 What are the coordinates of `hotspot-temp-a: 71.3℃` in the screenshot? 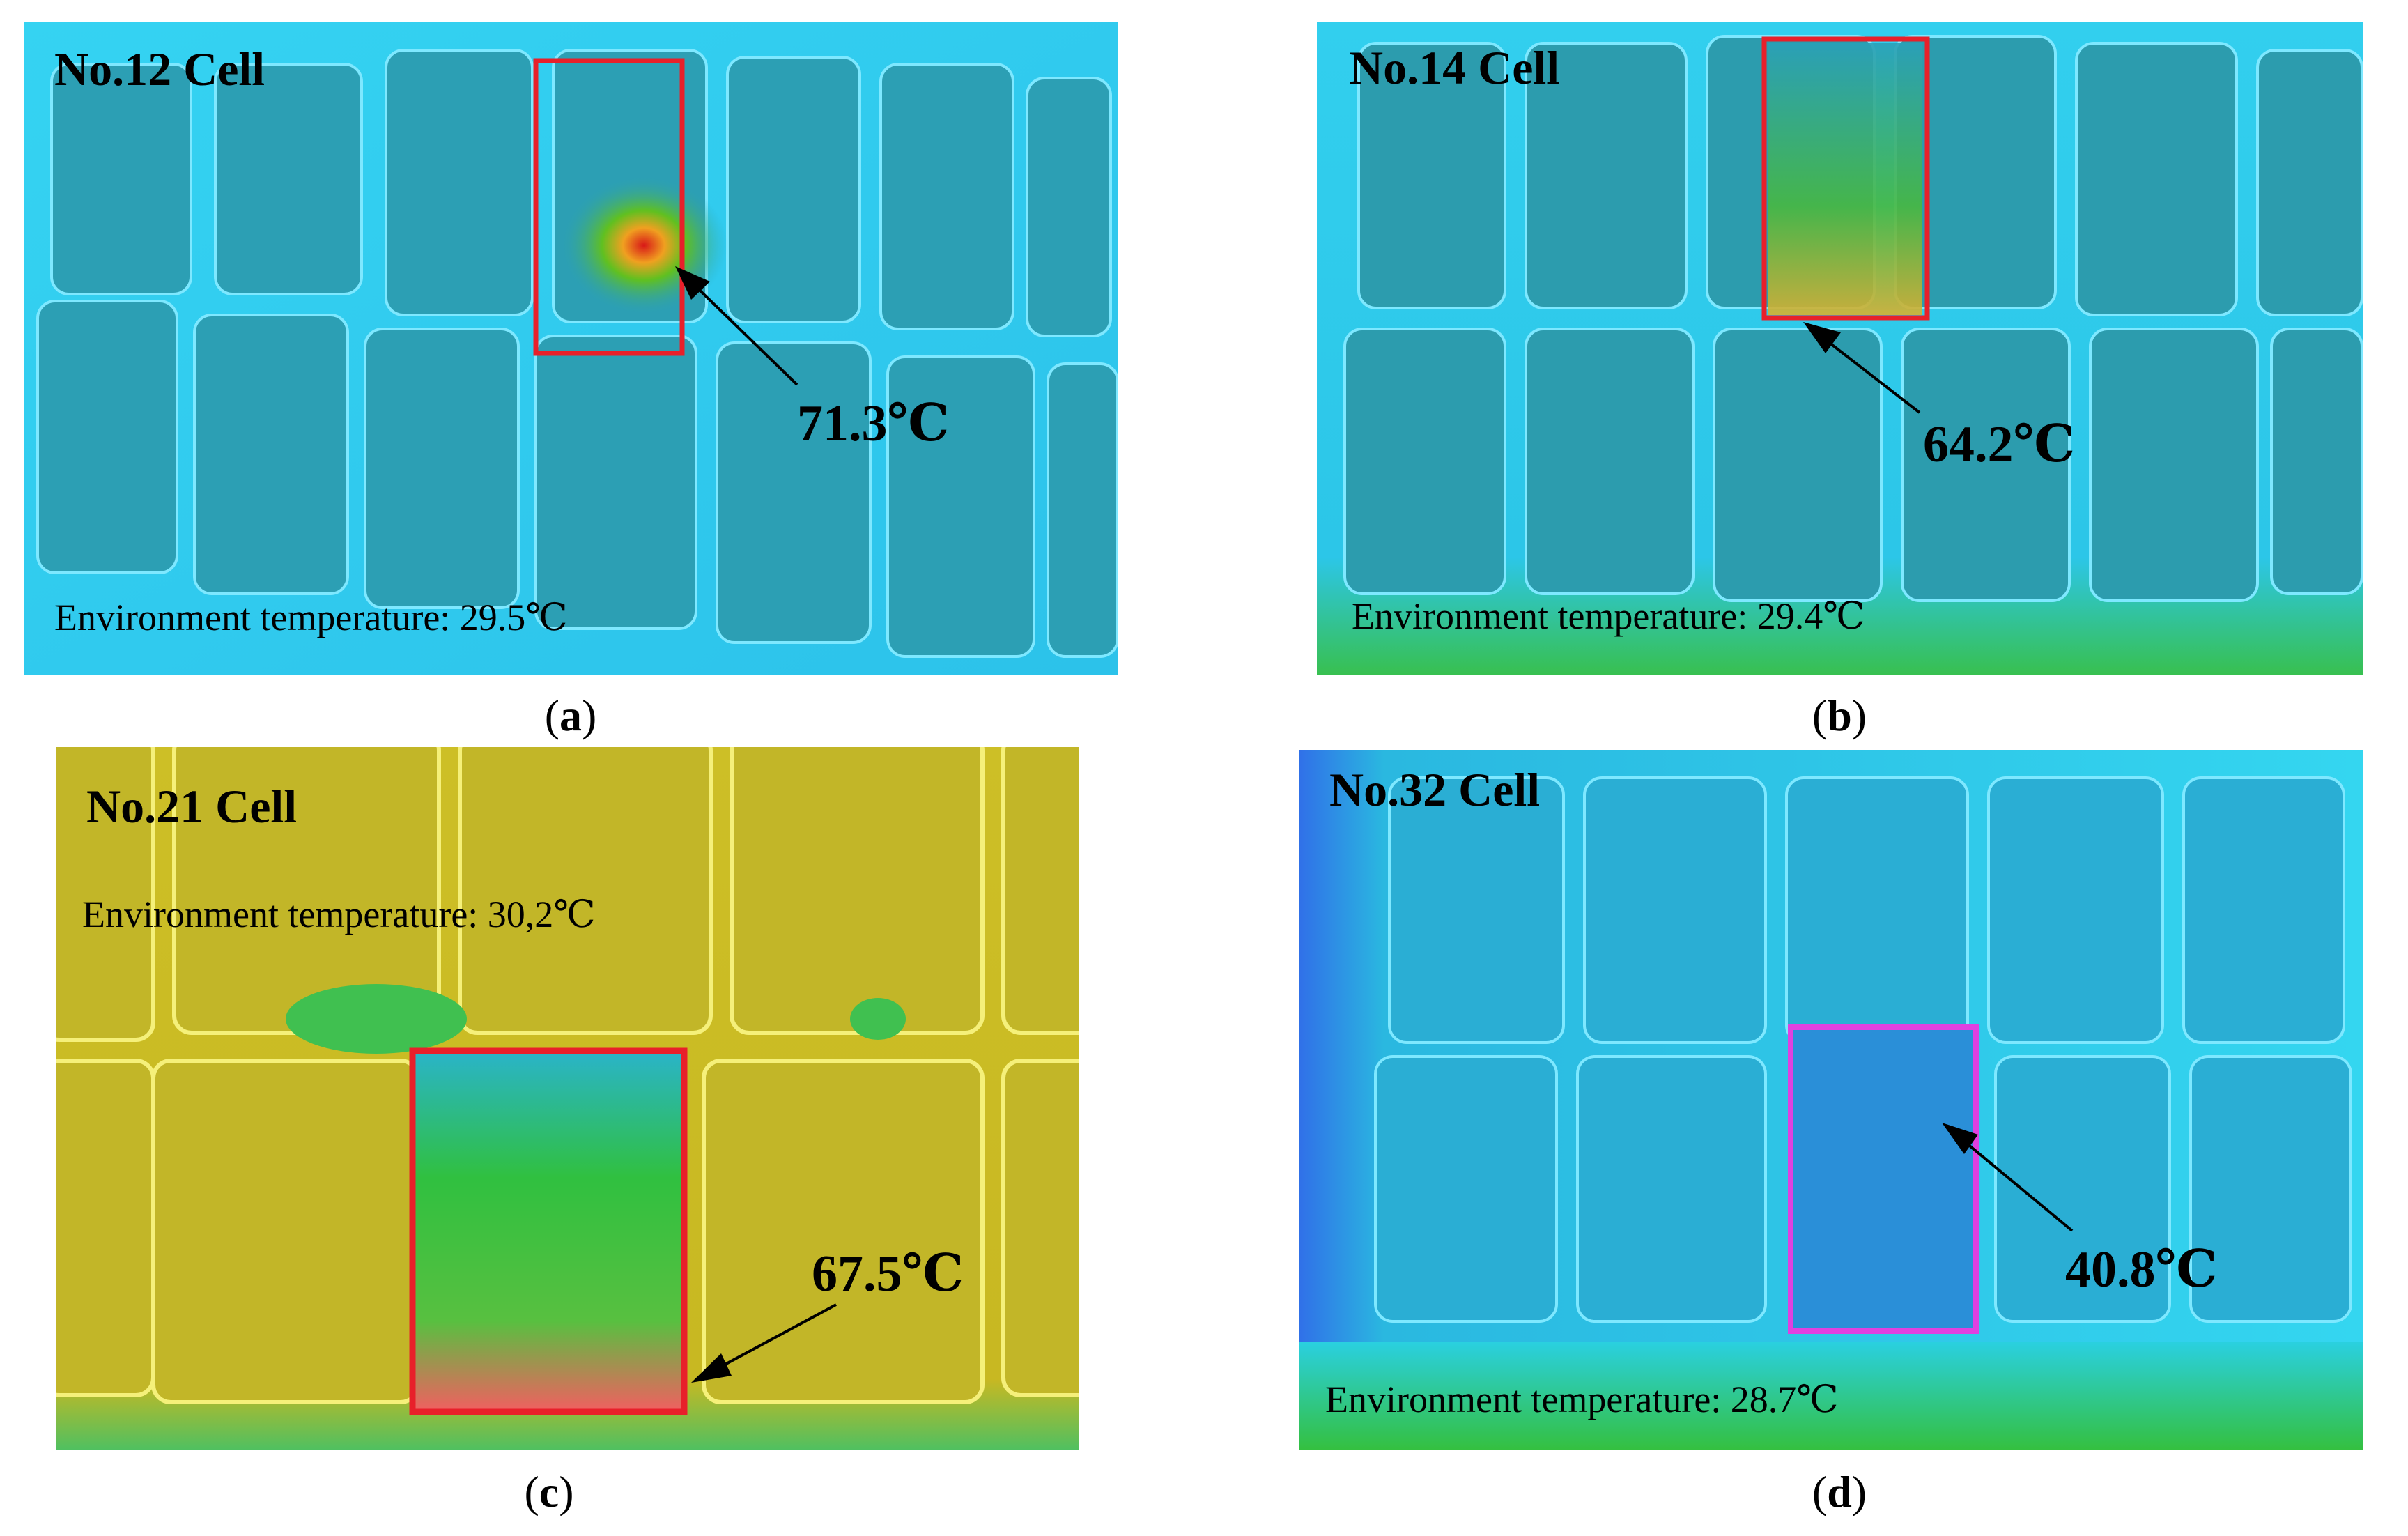 It's located at (873, 423).